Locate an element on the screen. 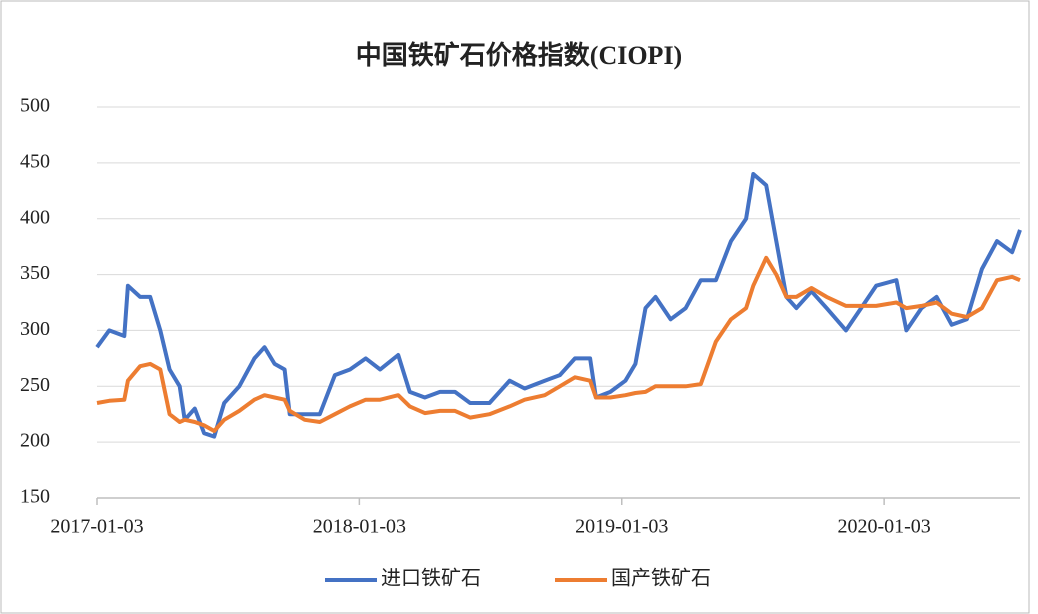 The height and width of the screenshot is (614, 1038). x-tick-label: 2017-01-03 is located at coordinates (96, 527).